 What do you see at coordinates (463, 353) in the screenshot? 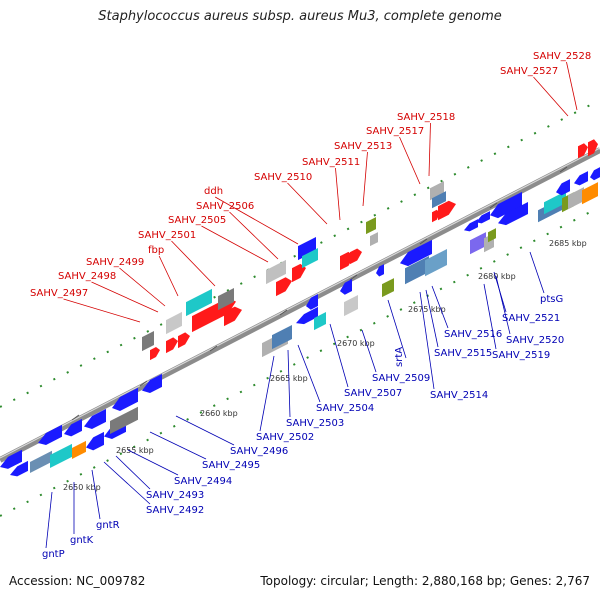
I see `gene-label-sahv-2515: SAHV_2515` at bounding box center [463, 353].